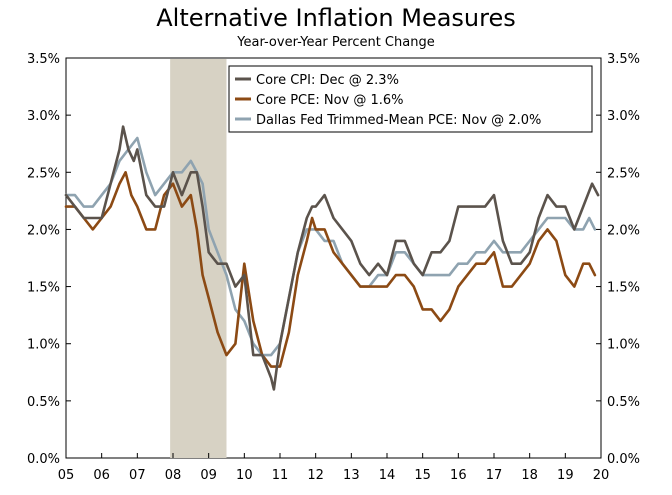 This screenshot has width=672, height=495. What do you see at coordinates (529, 475) in the screenshot?
I see `x-tick-label: 18` at bounding box center [529, 475].